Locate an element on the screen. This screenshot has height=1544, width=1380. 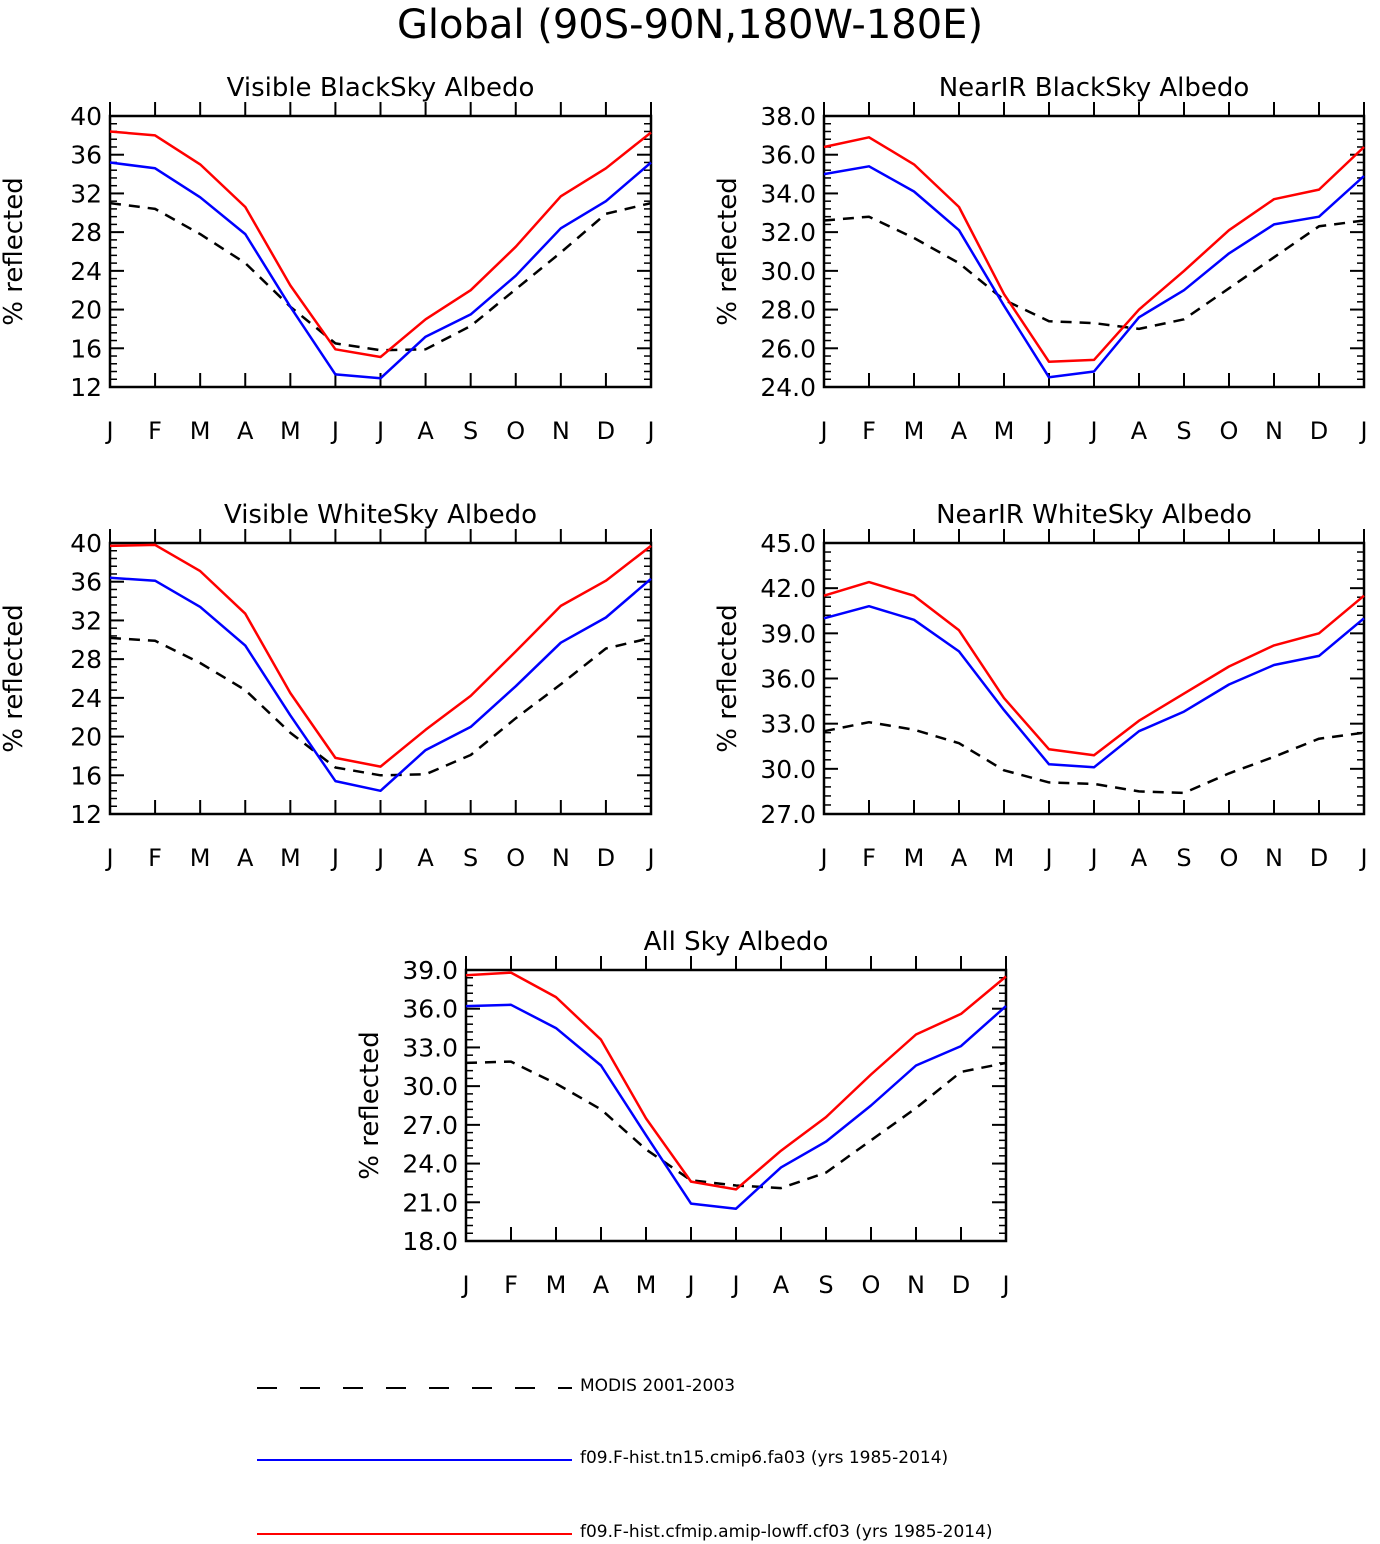
y-tick-label: 24 is located at coordinates (86, 271).